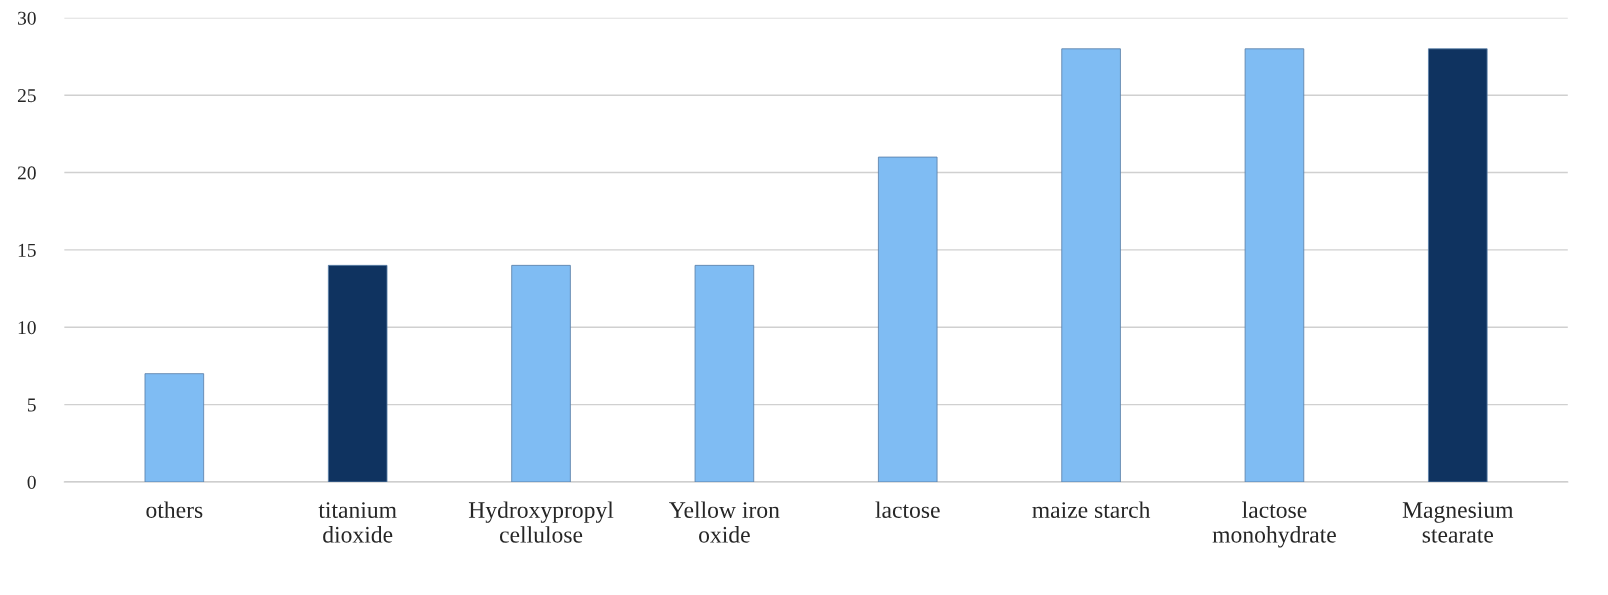 The width and height of the screenshot is (1608, 595). What do you see at coordinates (27, 18) in the screenshot?
I see `y-tick-label: 30` at bounding box center [27, 18].